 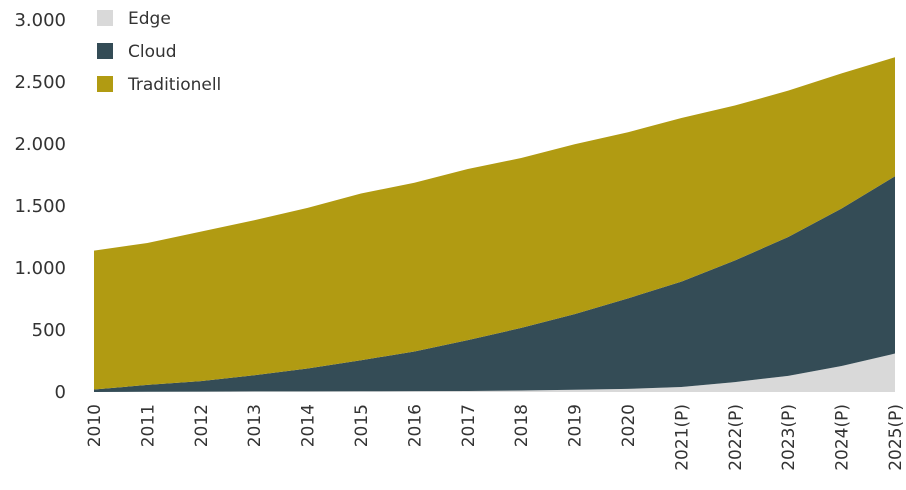 I want to click on y-tick-label: 2.500, so click(x=40, y=82).